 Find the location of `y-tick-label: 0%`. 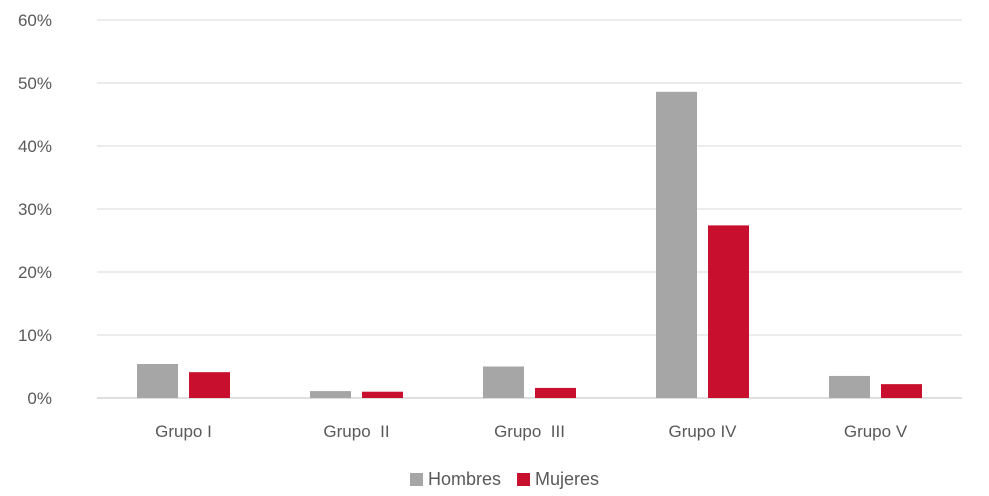

y-tick-label: 0% is located at coordinates (39, 398).